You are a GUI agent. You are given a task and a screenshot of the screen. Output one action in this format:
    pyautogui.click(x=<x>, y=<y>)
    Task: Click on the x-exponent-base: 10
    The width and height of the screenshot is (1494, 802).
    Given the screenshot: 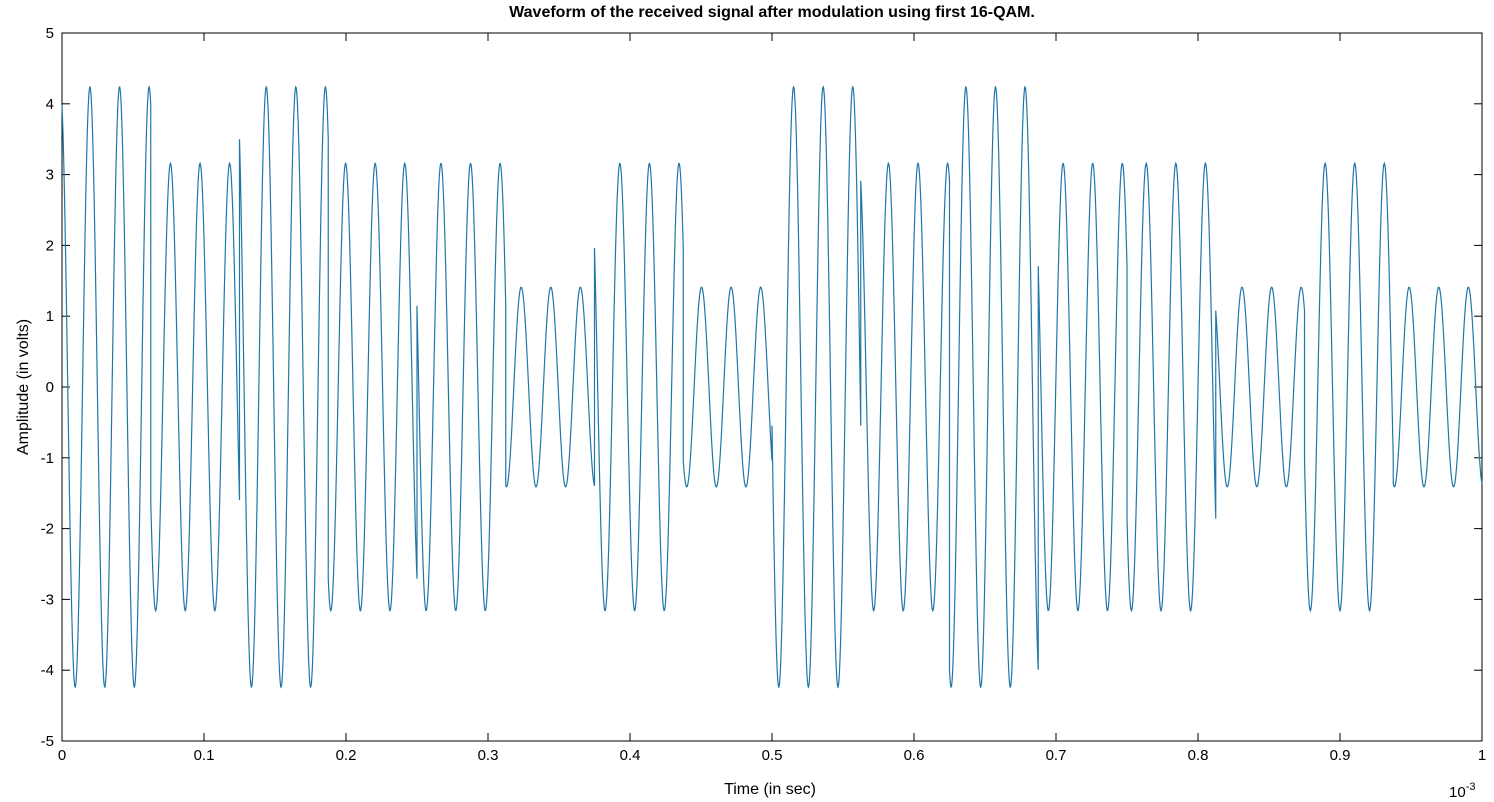 What is the action you would take?
    pyautogui.click(x=1457, y=792)
    